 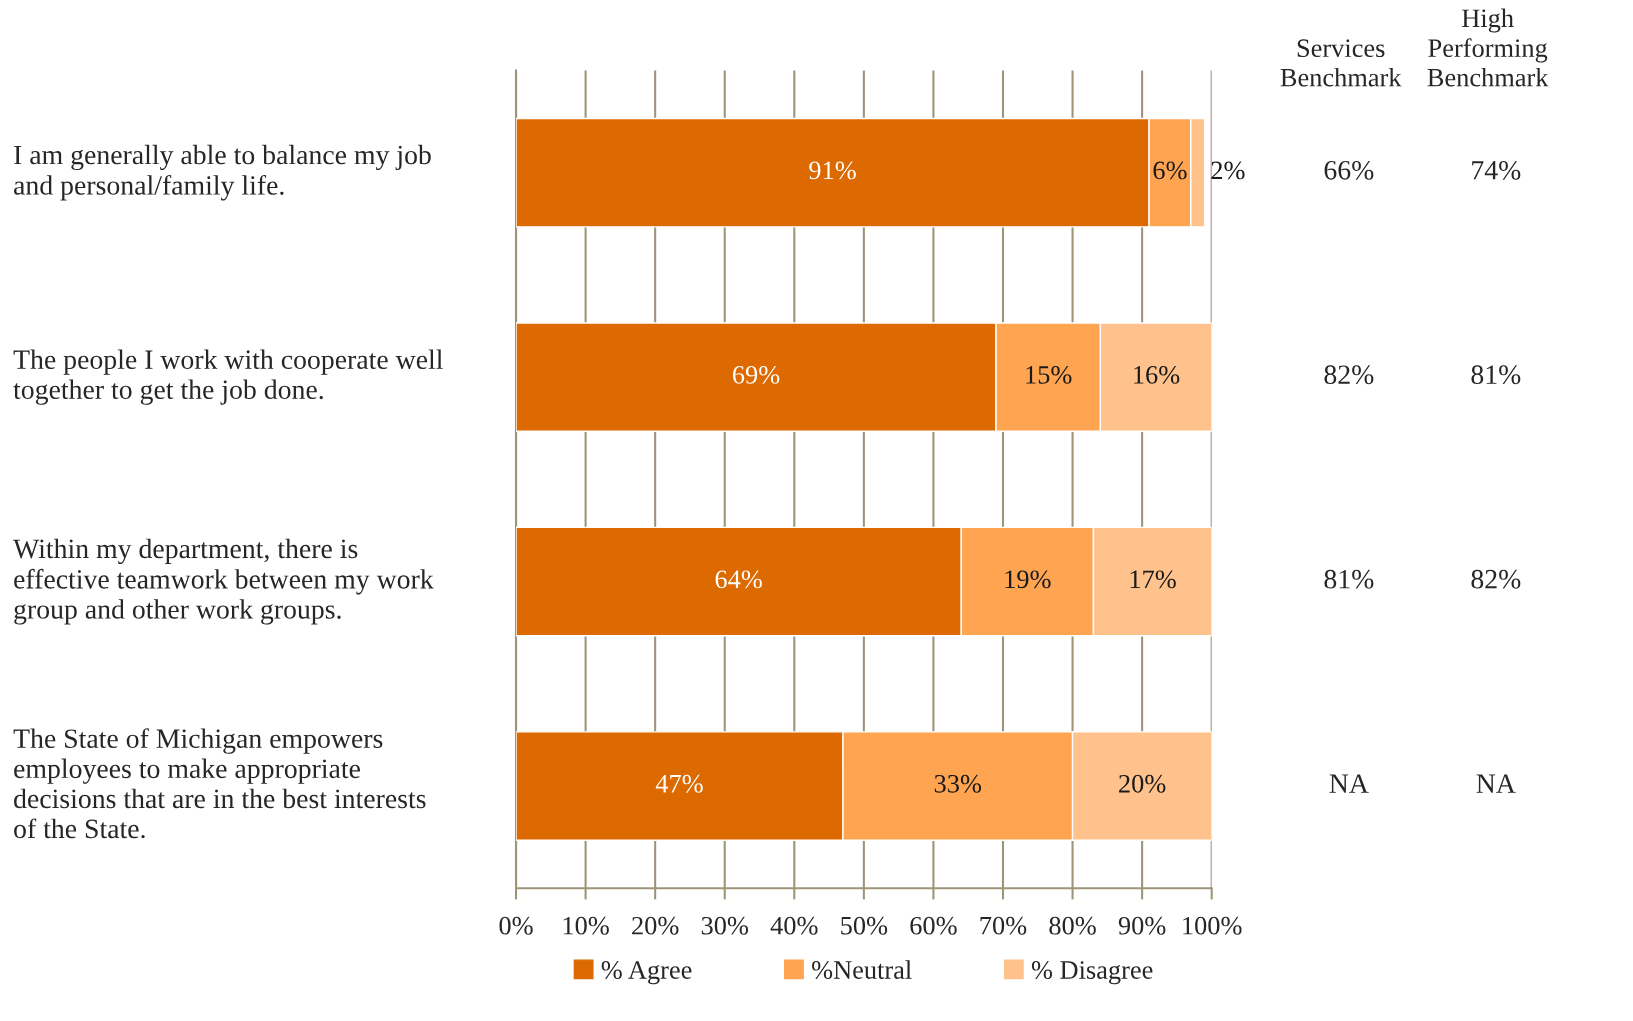 I want to click on data-label: 17%, so click(x=1153, y=579).